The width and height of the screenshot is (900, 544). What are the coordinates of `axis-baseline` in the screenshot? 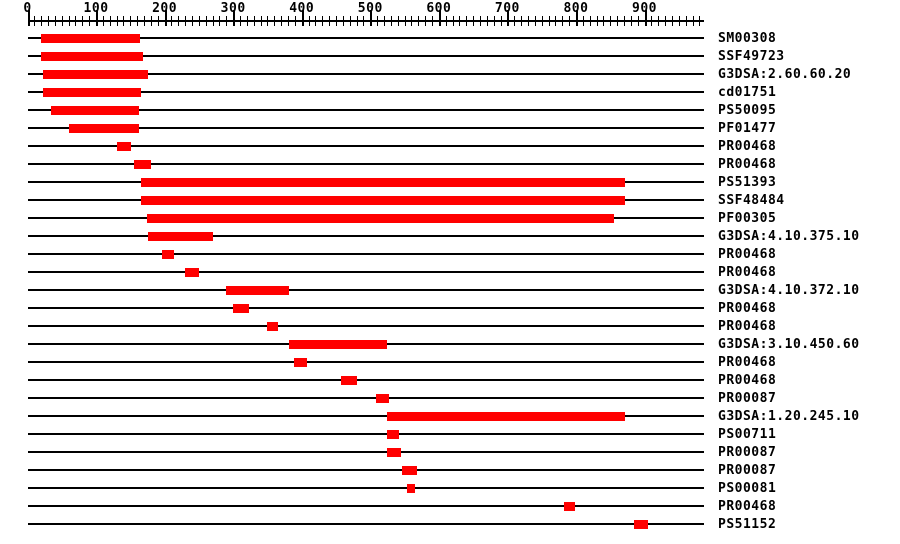 It's located at (365, 21).